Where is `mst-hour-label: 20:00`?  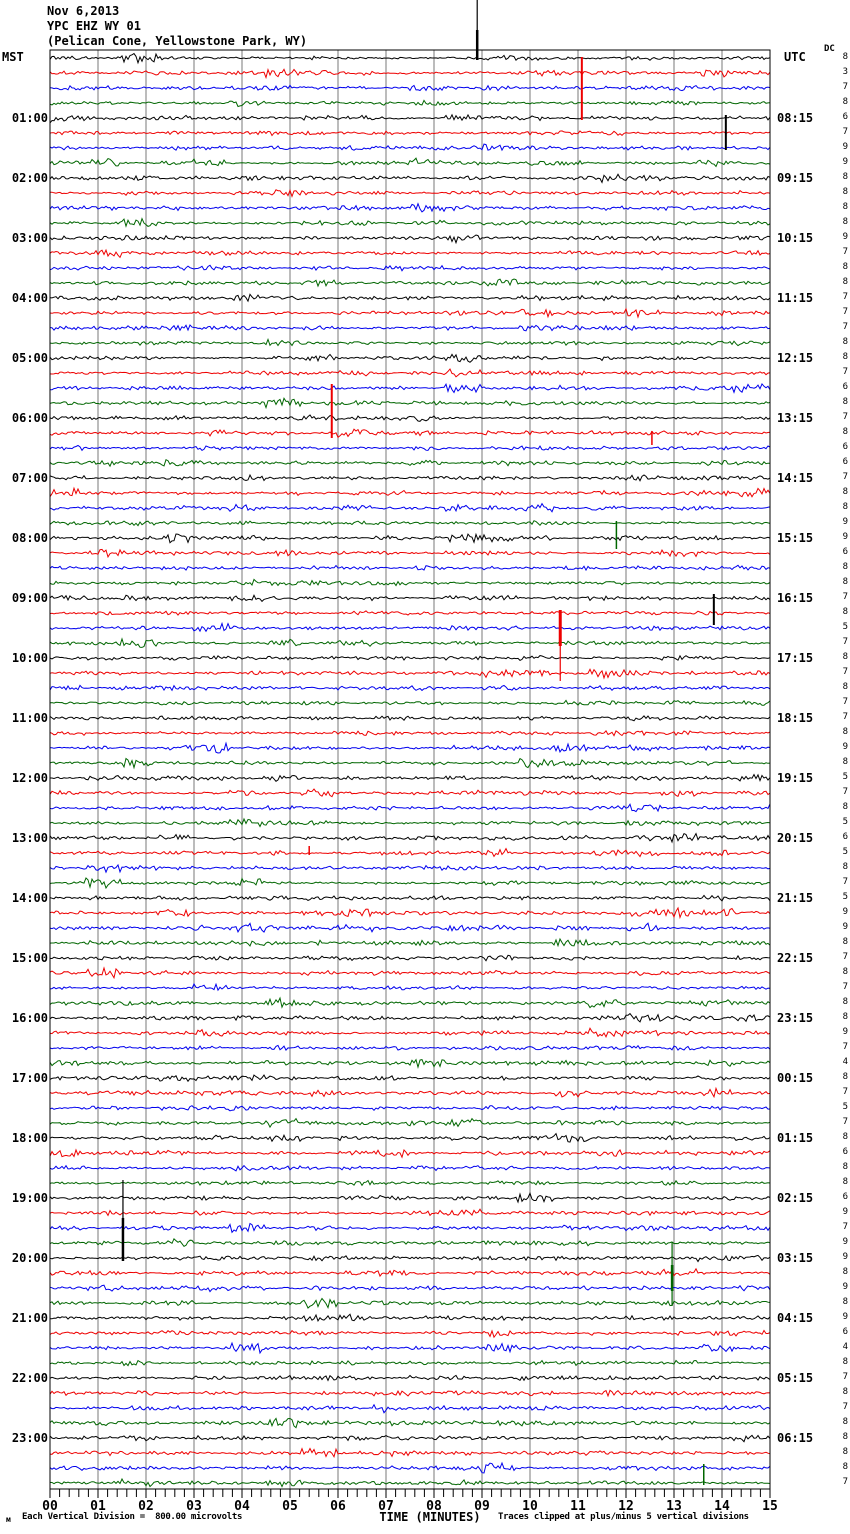
mst-hour-label: 20:00 is located at coordinates (29, 1258).